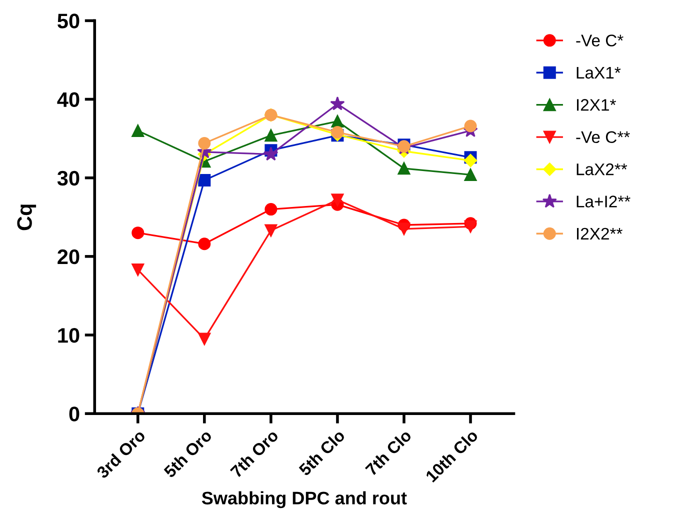 Image resolution: width=676 pixels, height=517 pixels. What do you see at coordinates (599, 234) in the screenshot?
I see `legend-label: I2X2**` at bounding box center [599, 234].